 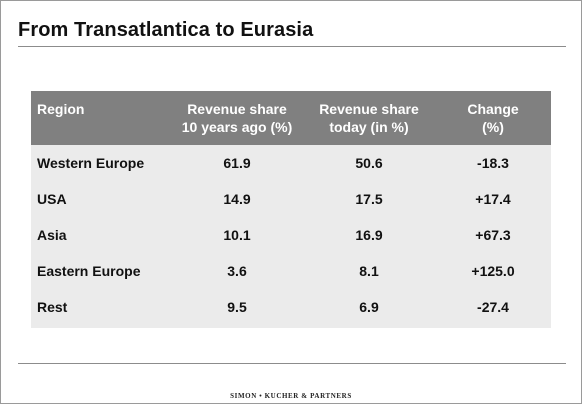 What do you see at coordinates (237, 163) in the screenshot?
I see `cell-share-past: 61.9` at bounding box center [237, 163].